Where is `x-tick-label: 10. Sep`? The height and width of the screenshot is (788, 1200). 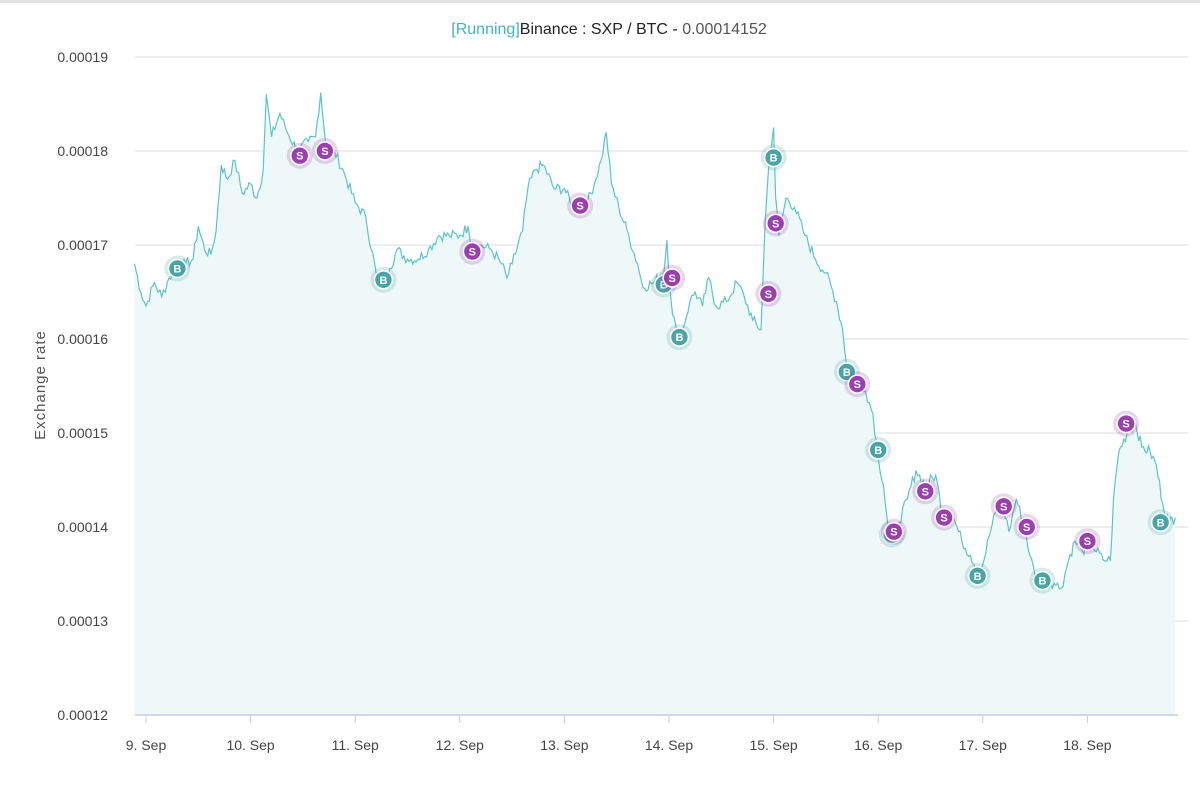 x-tick-label: 10. Sep is located at coordinates (250, 745).